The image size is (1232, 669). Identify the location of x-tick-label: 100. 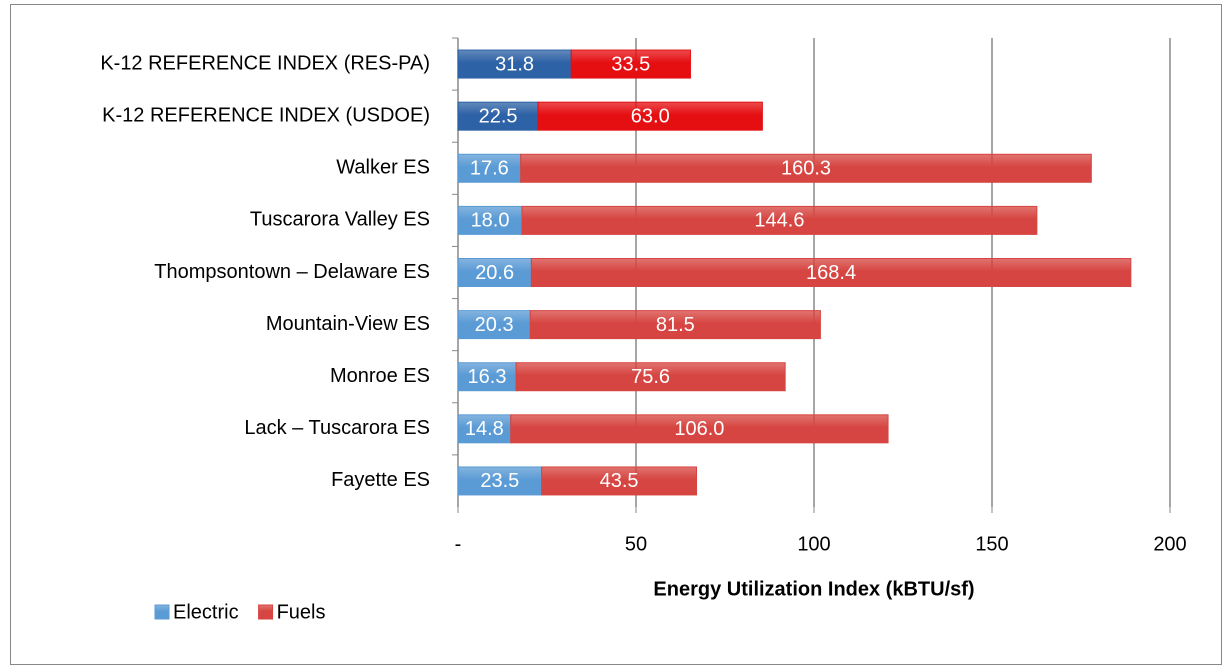
(813, 544).